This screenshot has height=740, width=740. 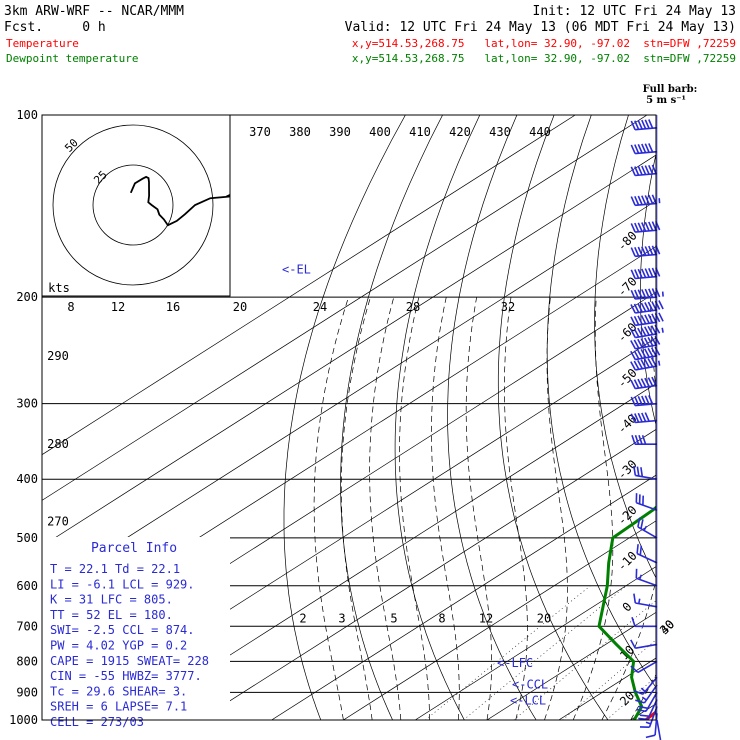 What do you see at coordinates (59, 288) in the screenshot?
I see `hodograph-unit-label: kts` at bounding box center [59, 288].